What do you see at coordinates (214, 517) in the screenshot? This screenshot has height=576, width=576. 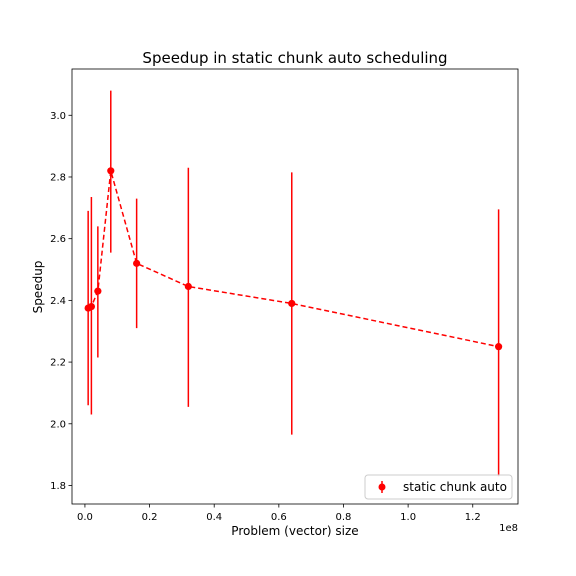 I see `x-tick-label: 0.4` at bounding box center [214, 517].